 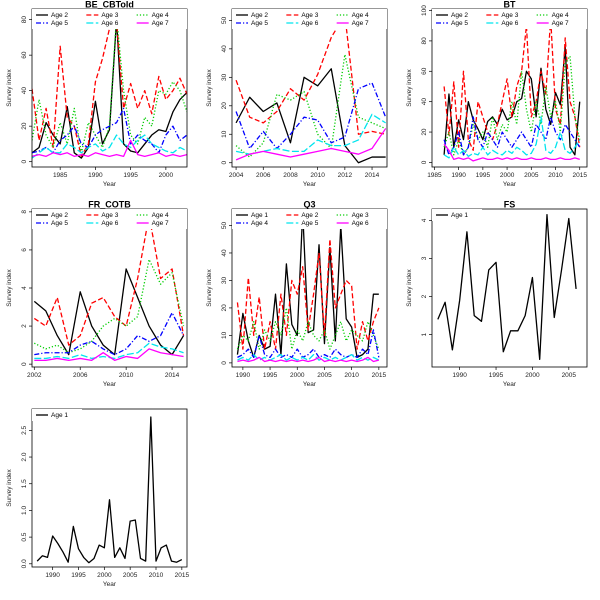 What do you see at coordinates (24, 563) in the screenshot?
I see `y-tick-label: 0.0` at bounding box center [24, 563].